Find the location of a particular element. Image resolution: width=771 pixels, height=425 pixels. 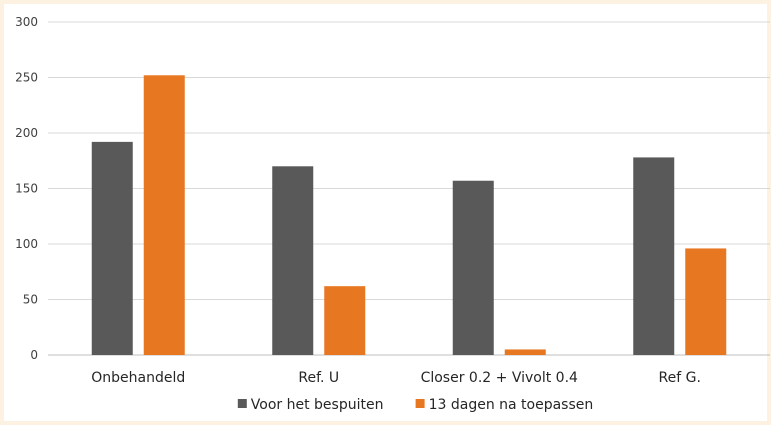

y-tick-label: 0 is located at coordinates (34, 355).